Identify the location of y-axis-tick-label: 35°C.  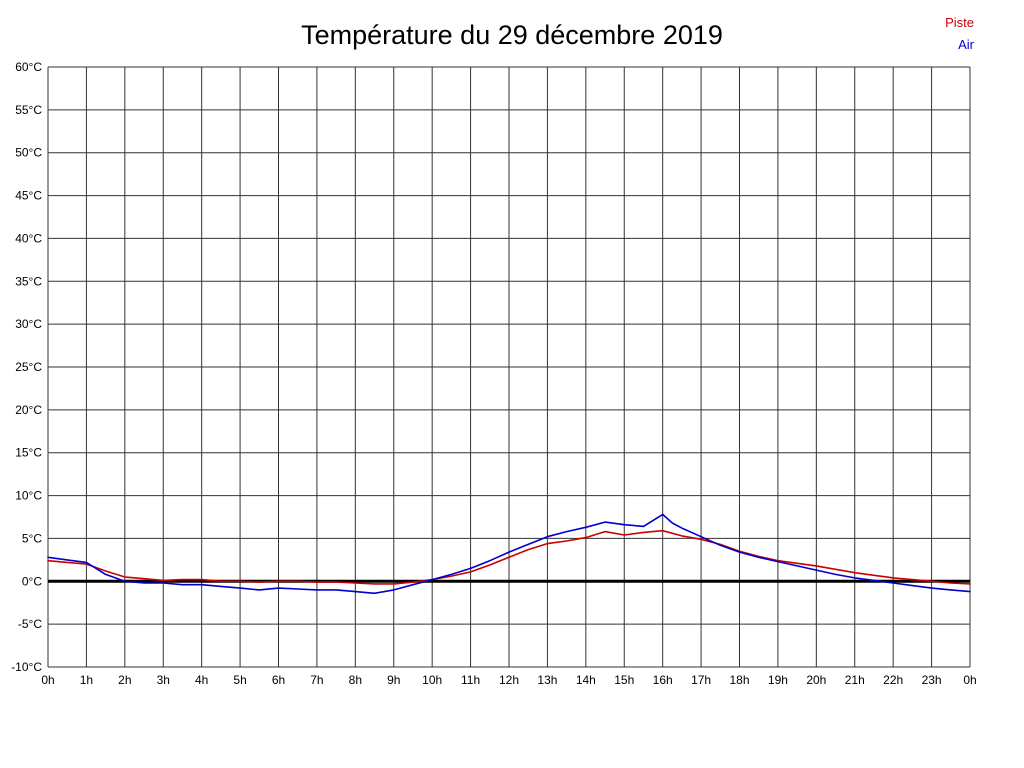
(28, 281).